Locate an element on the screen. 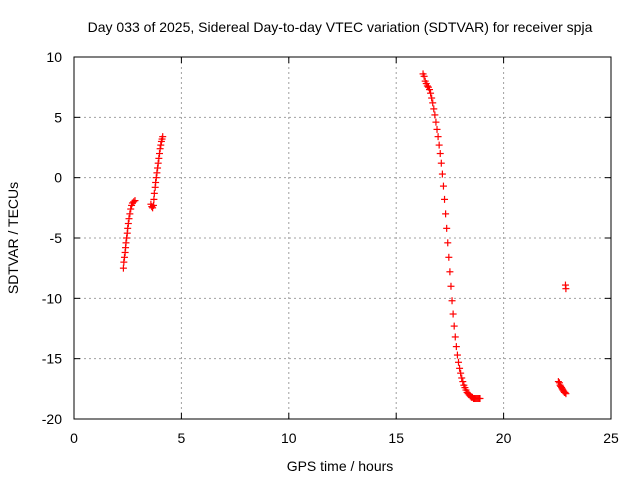  x-tick-label: 10 is located at coordinates (289, 438).